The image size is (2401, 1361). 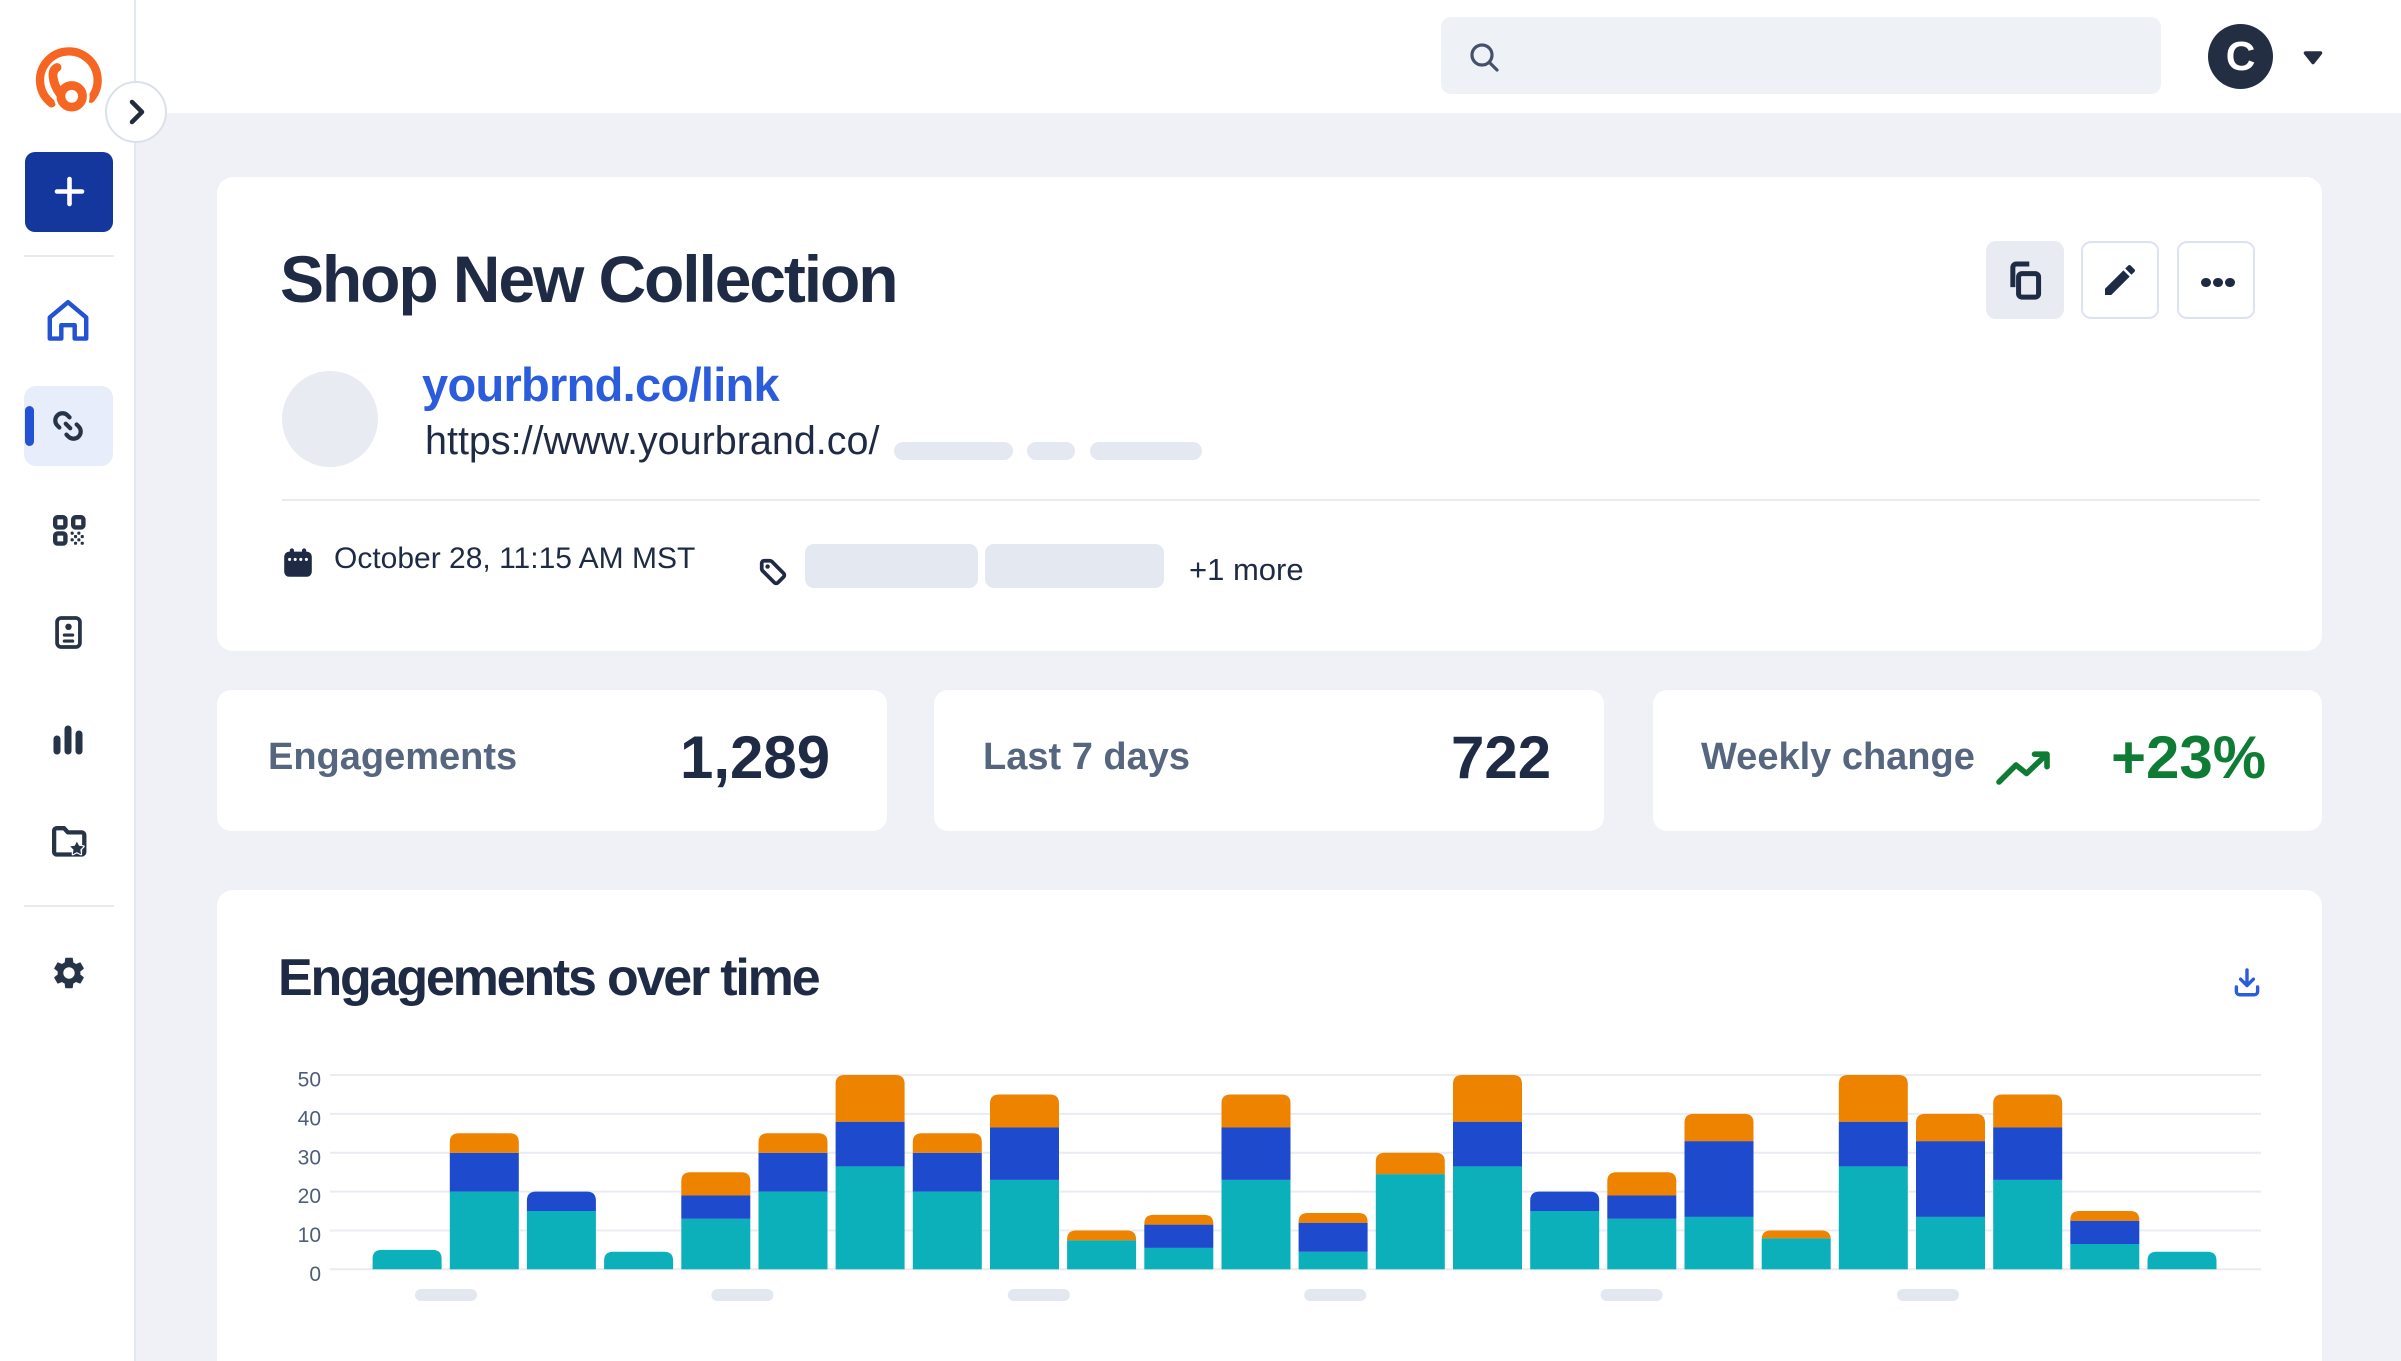 I want to click on svg-text: 0, so click(x=315, y=1274).